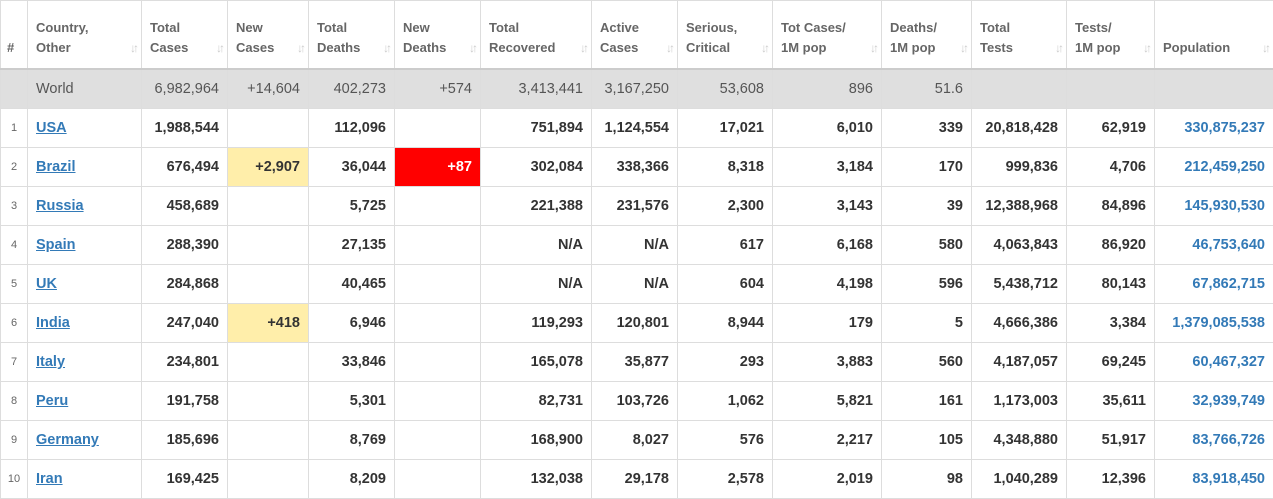  Describe the element at coordinates (1019, 35) in the screenshot. I see `column-header: Total Tests` at that location.